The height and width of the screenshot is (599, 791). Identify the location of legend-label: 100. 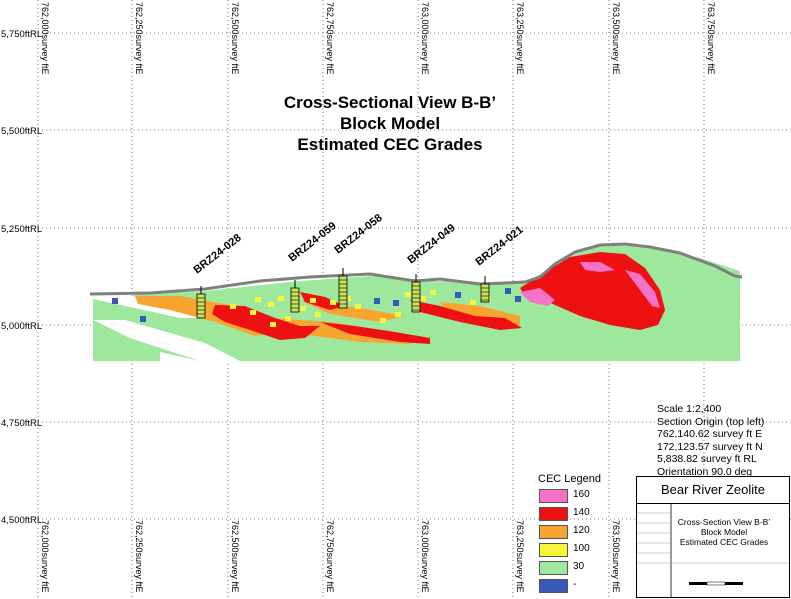
(581, 548).